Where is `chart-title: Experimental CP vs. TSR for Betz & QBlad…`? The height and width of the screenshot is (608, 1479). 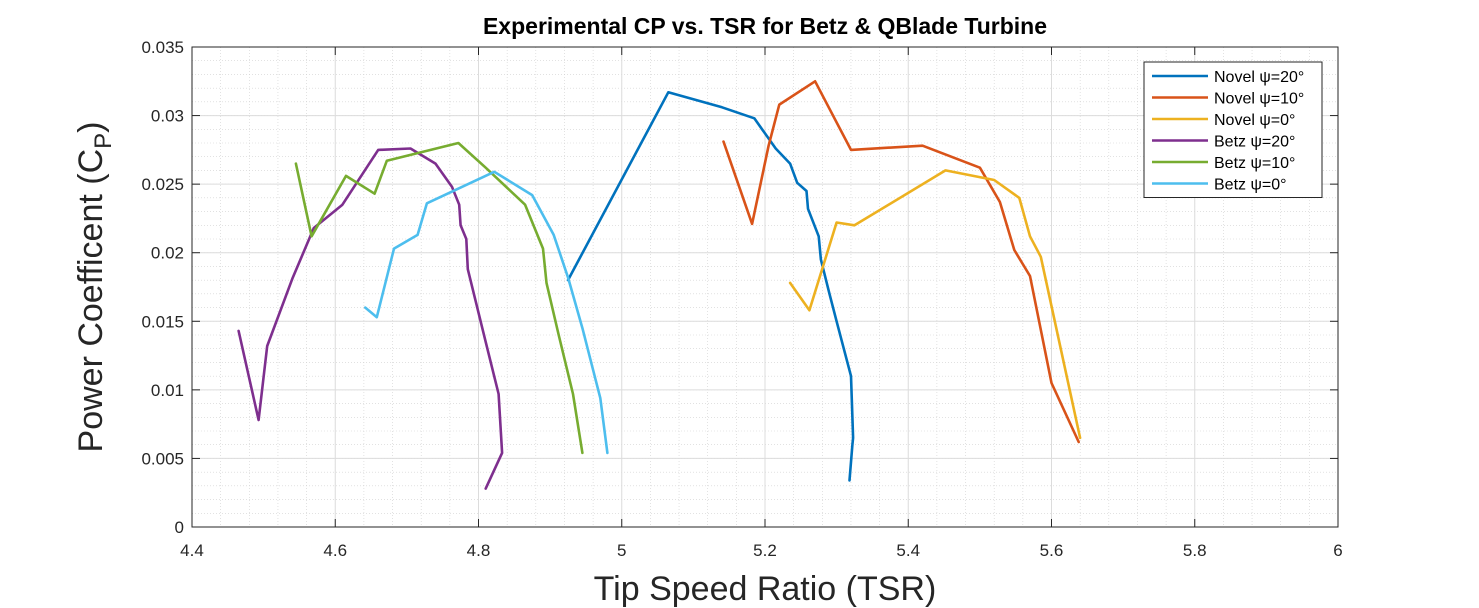
chart-title: Experimental CP vs. TSR for Betz & QBlad… is located at coordinates (765, 26).